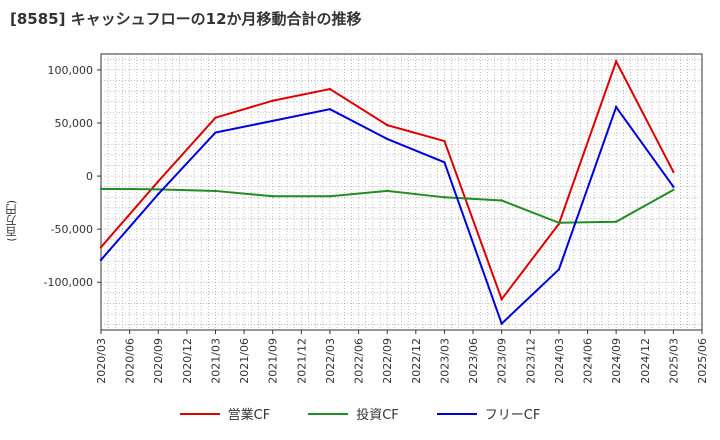 This screenshot has width=720, height=440. I want to click on x-tick-label: 2022/03, so click(330, 361).